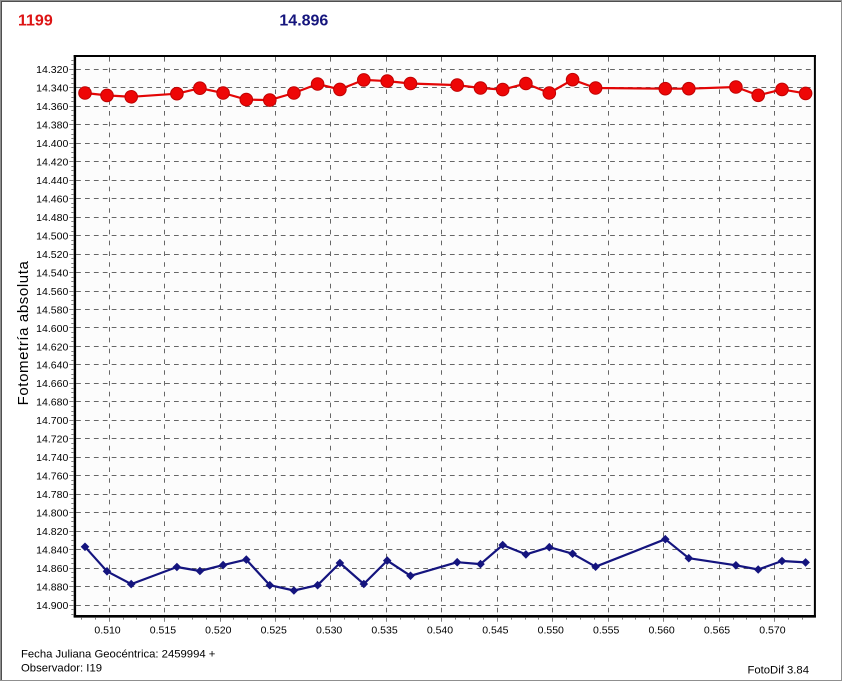 The height and width of the screenshot is (683, 844). I want to click on svg-text: 14.660, so click(52, 384).